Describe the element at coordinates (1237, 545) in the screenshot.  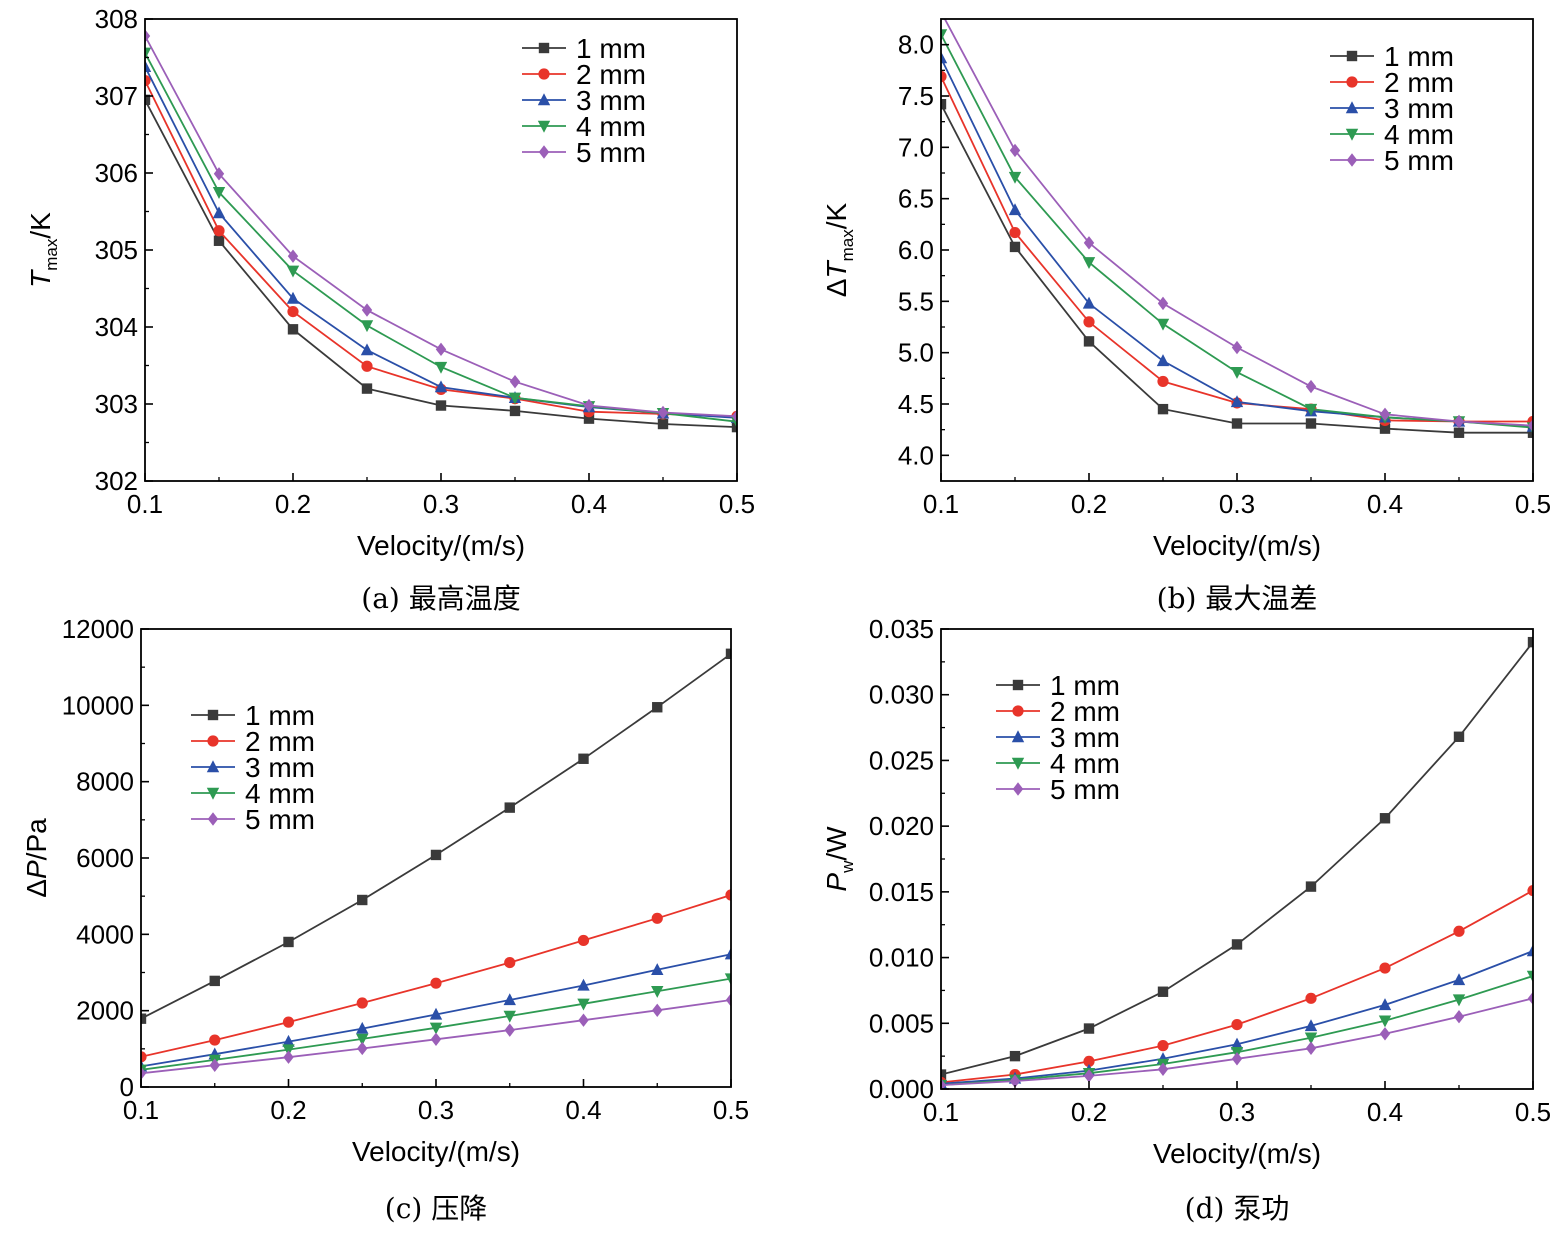
I see `x-axis-title: Velocity/(m/s)` at that location.